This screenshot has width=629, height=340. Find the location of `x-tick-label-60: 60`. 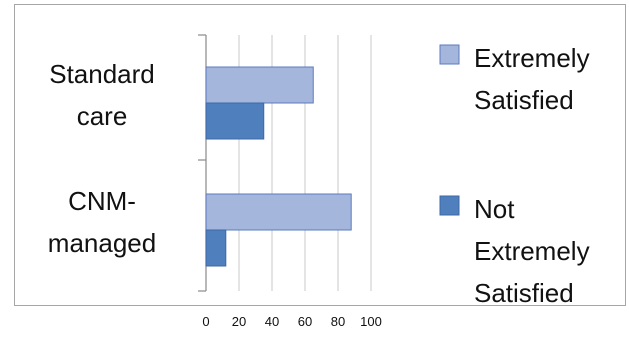

x-tick-label-60: 60 is located at coordinates (305, 321).